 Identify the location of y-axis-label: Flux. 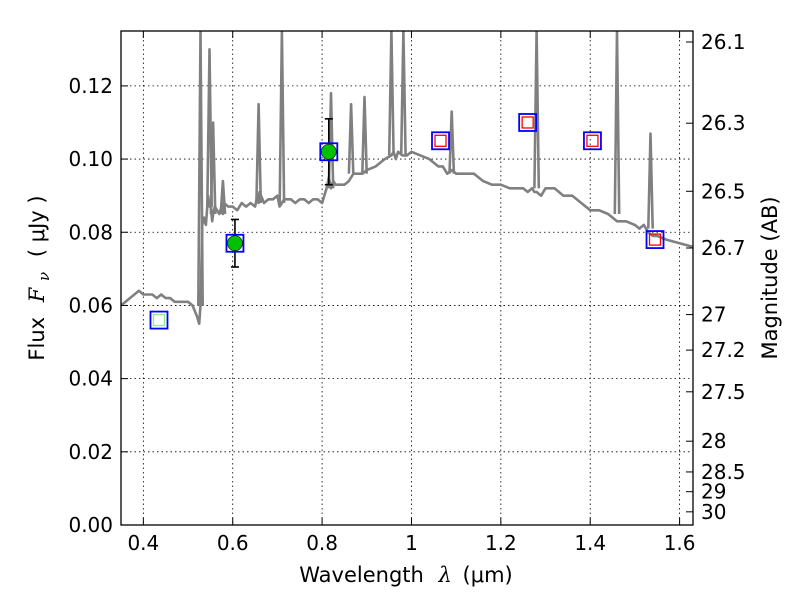
(37, 339).